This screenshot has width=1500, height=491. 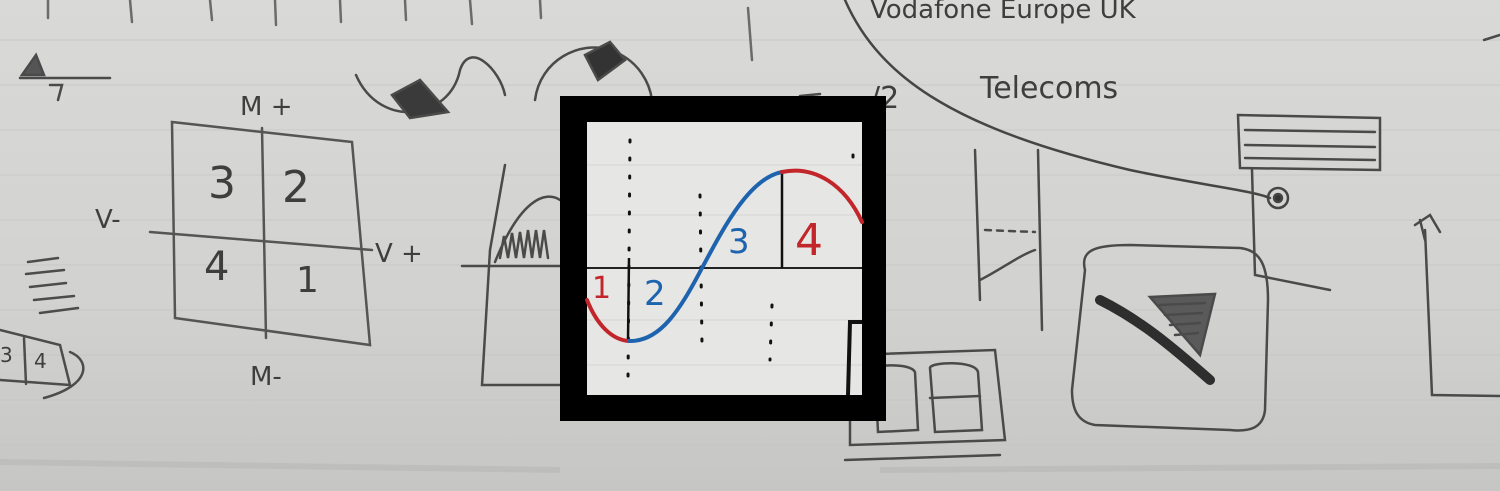 I want to click on right-box-sketch, so click(x=1368, y=215).